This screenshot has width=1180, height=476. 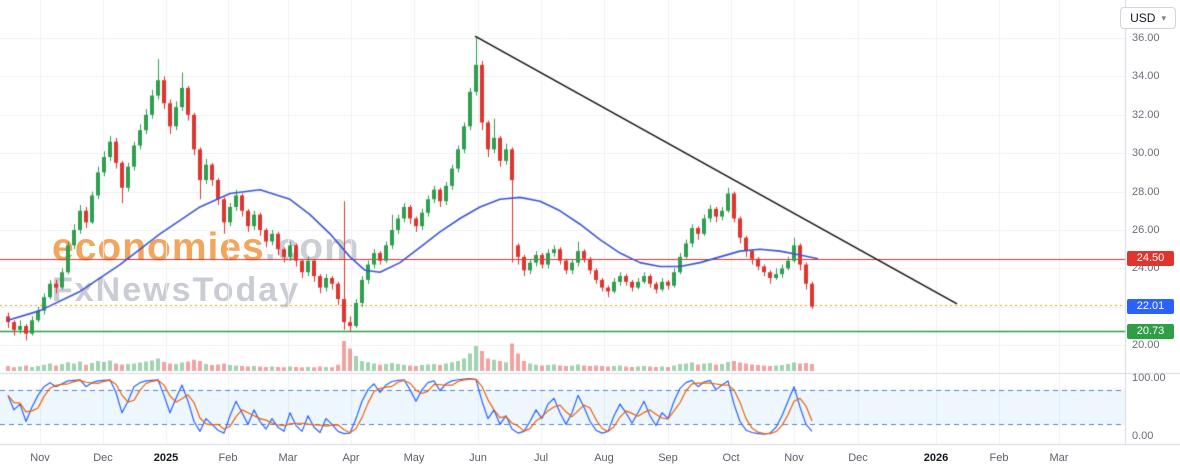 I want to click on price-tick-label: 26.00, so click(x=1146, y=230).